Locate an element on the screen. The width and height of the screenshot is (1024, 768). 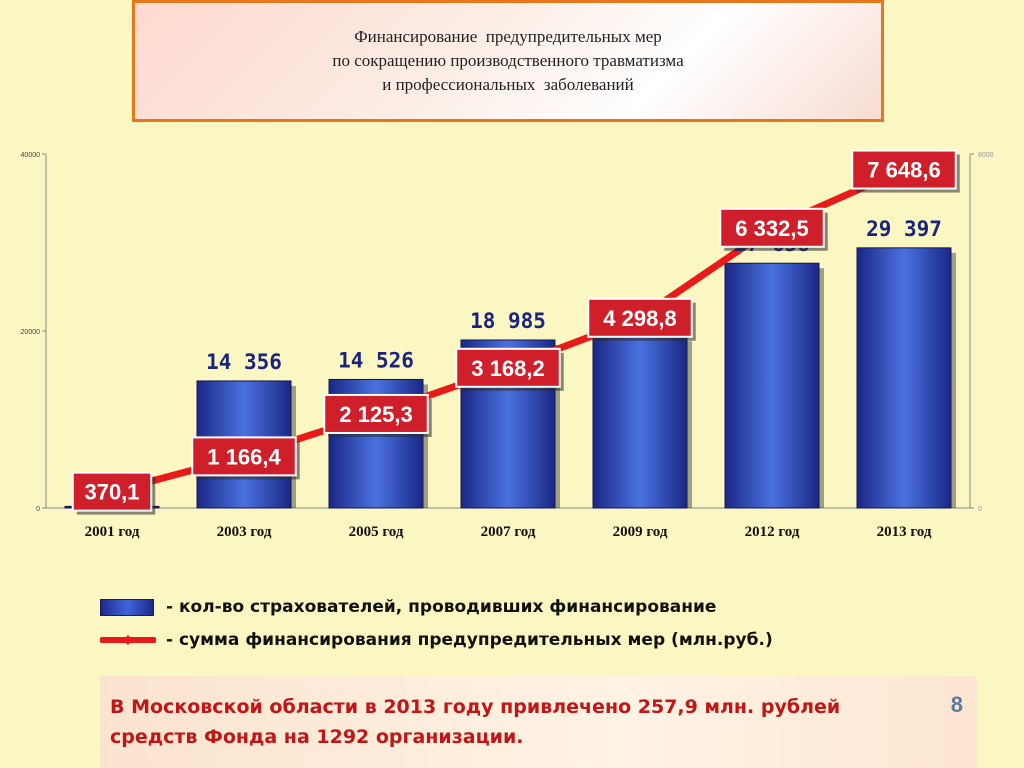
line-value-label: 6 332,5 is located at coordinates (771, 228).